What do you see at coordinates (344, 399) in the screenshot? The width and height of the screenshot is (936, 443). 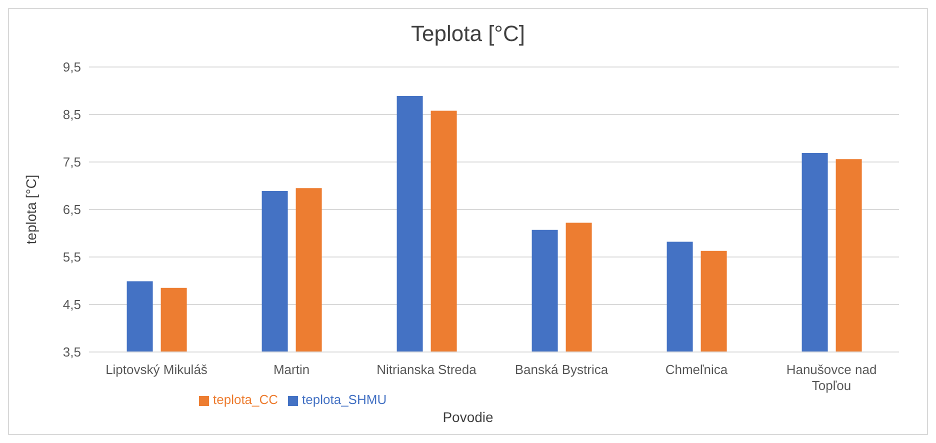 I see `legend-label: teplota_SHMU` at bounding box center [344, 399].